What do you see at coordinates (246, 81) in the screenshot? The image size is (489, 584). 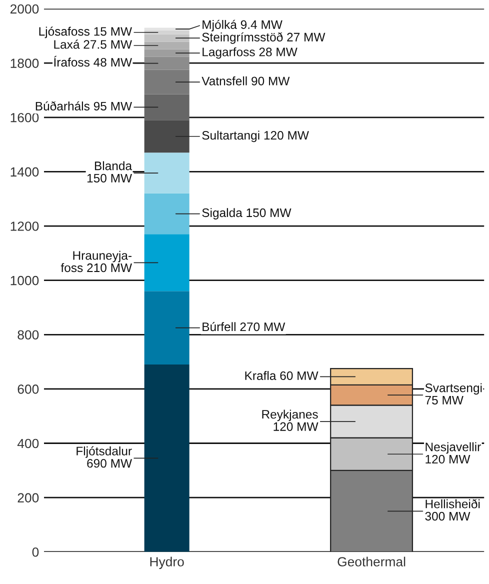 I see `text: Vatnsfell 90 MW` at bounding box center [246, 81].